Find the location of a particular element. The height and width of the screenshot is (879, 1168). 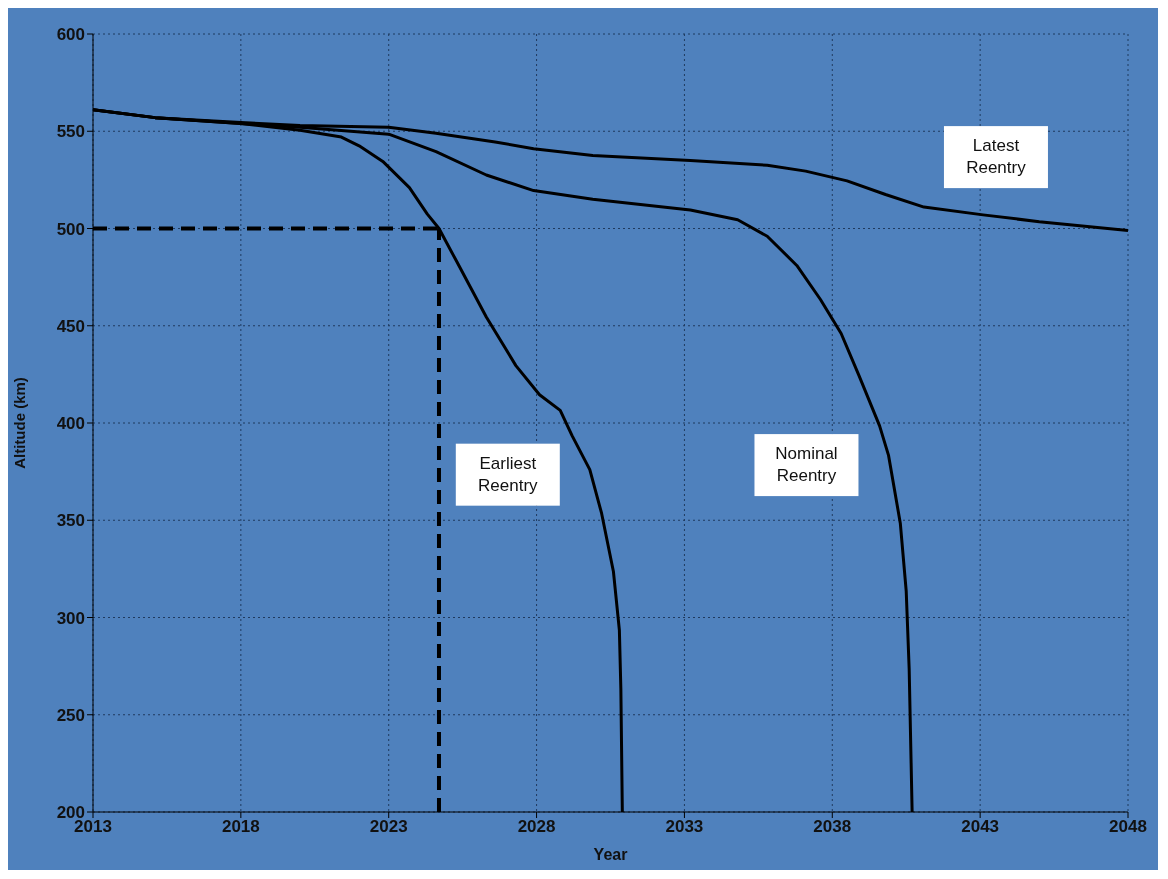

text: Earliest Reentry is located at coordinates (508, 474).